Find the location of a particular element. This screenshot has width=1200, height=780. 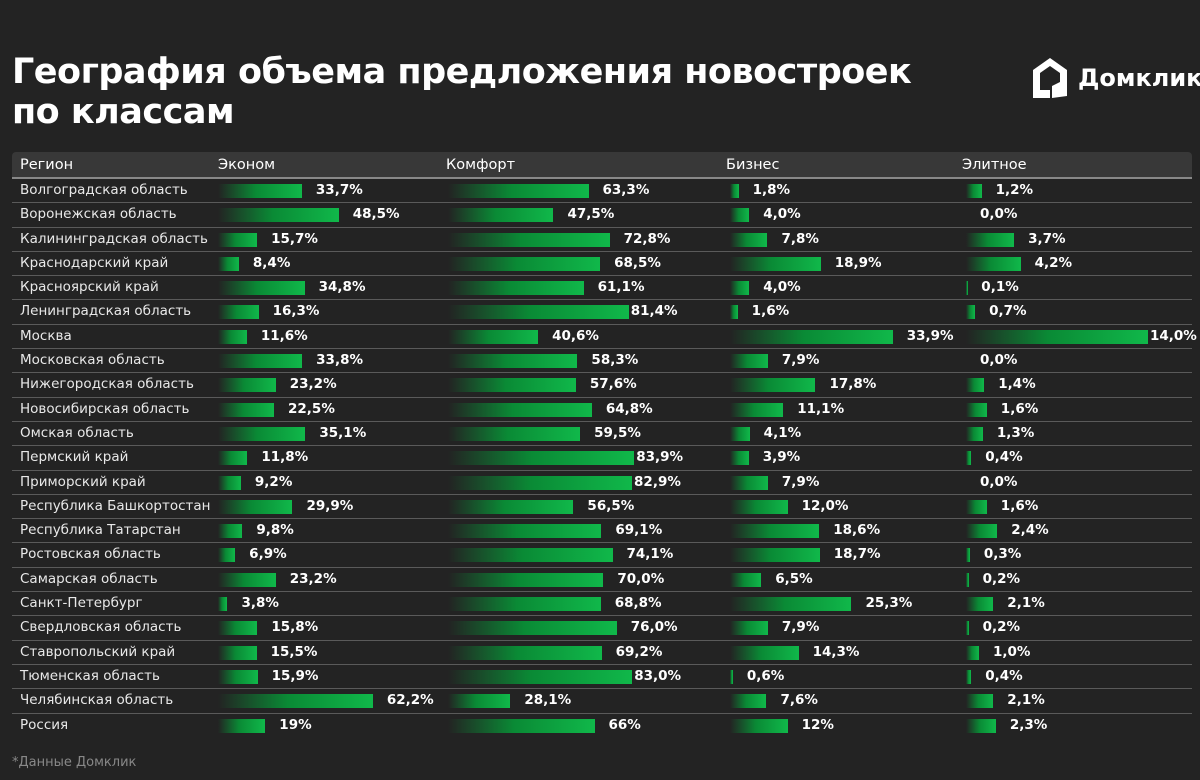

value-label: 0,6% is located at coordinates (765, 675).